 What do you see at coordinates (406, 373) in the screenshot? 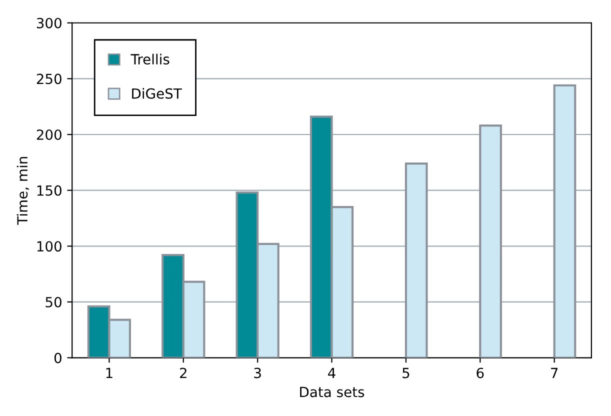
I see `x-tick-label: 5` at bounding box center [406, 373].